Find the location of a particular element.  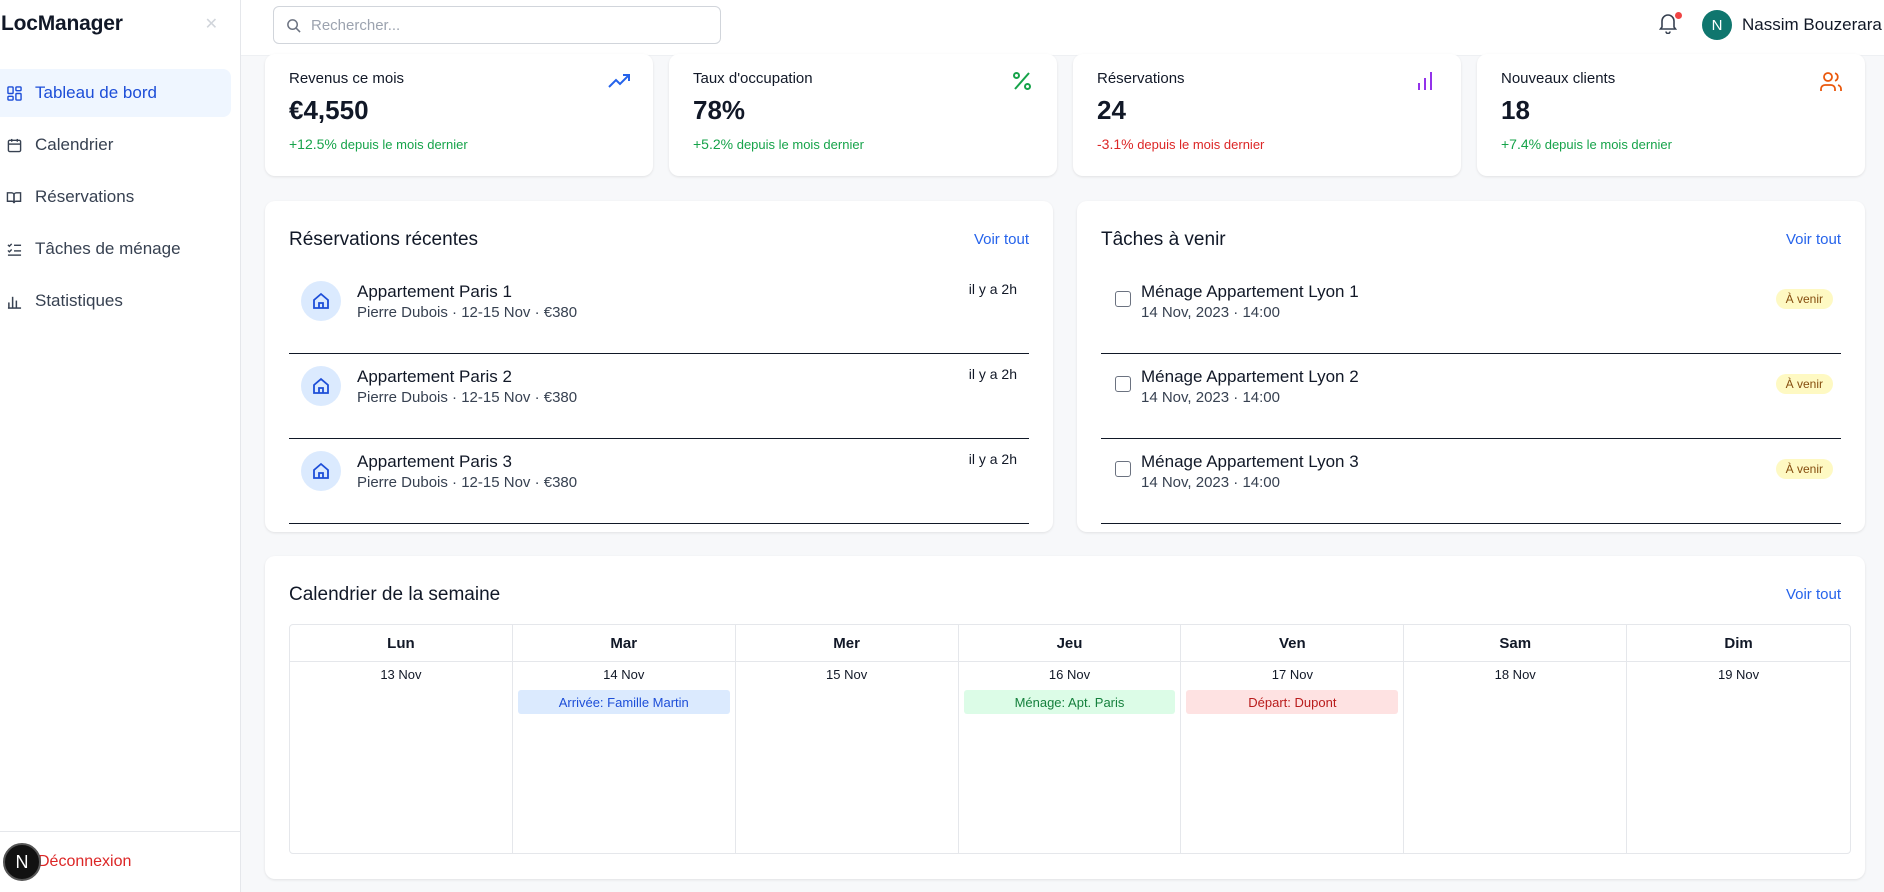

see-all-reservations-link: Voir tout is located at coordinates (1001, 239).